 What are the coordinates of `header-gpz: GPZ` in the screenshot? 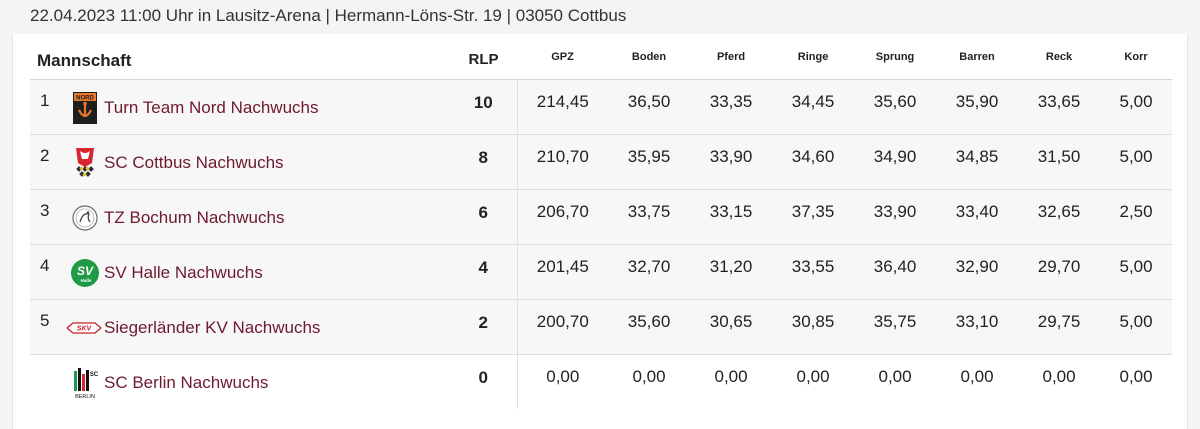 It's located at (563, 60).